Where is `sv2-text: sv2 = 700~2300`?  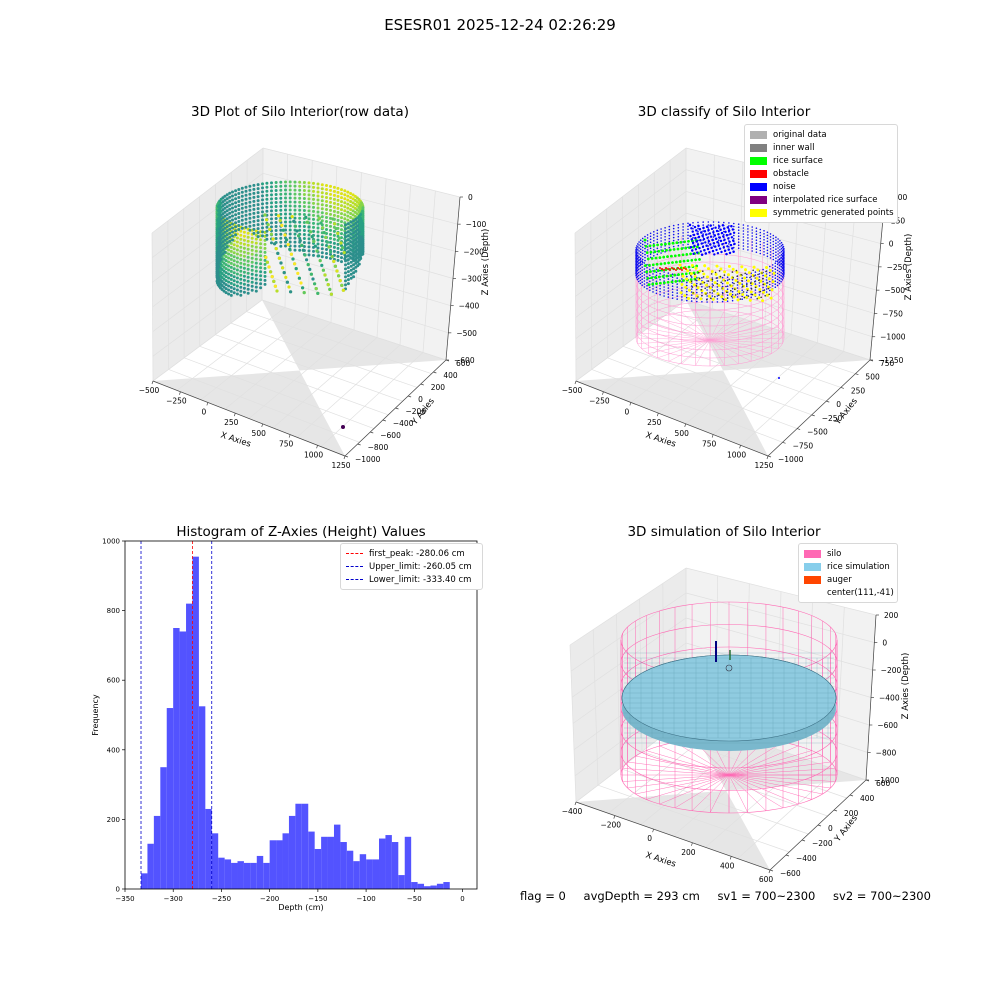
sv2-text: sv2 = 700~2300 is located at coordinates (882, 896).